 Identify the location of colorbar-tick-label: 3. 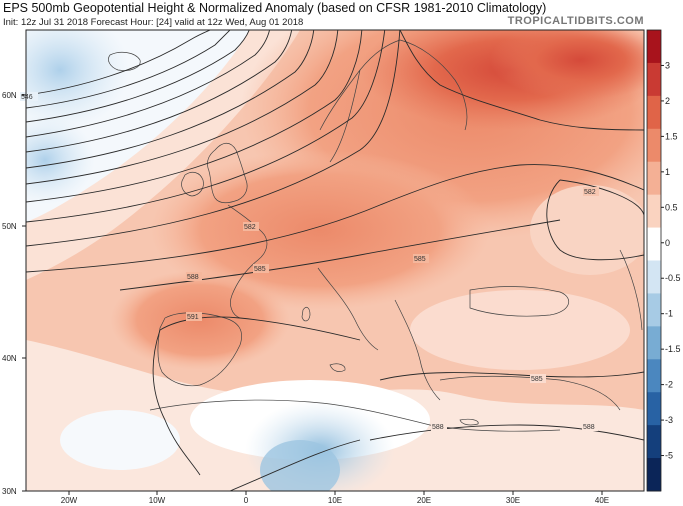
(667, 65).